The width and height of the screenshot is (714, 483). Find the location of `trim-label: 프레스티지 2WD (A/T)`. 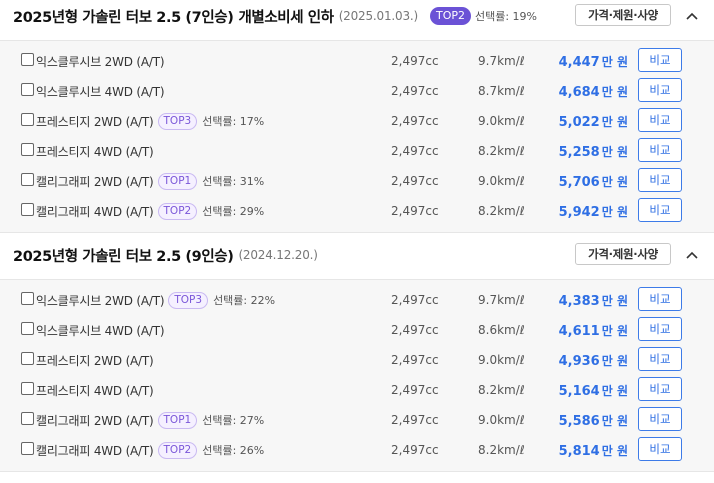

trim-label: 프레스티지 2WD (A/T) is located at coordinates (95, 360).